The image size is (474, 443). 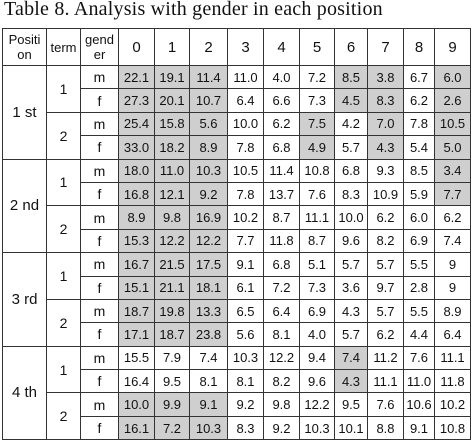 What do you see at coordinates (136, 334) in the screenshot?
I see `value-cell: 17.1` at bounding box center [136, 334].